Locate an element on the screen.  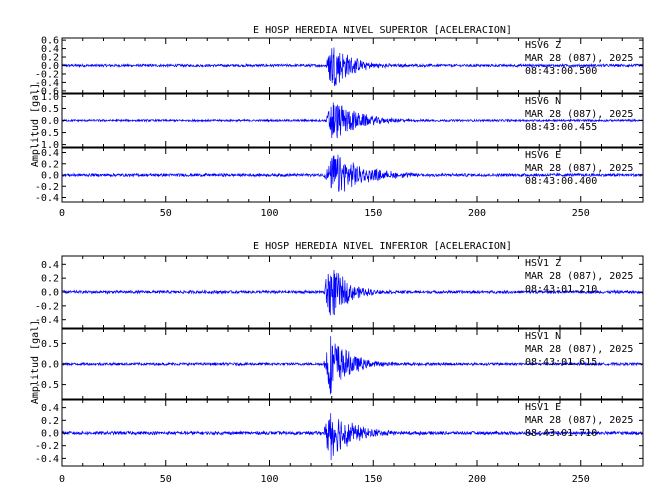
panel-superior-z-date: MAR 28 (087), 2025 is located at coordinates (579, 58).